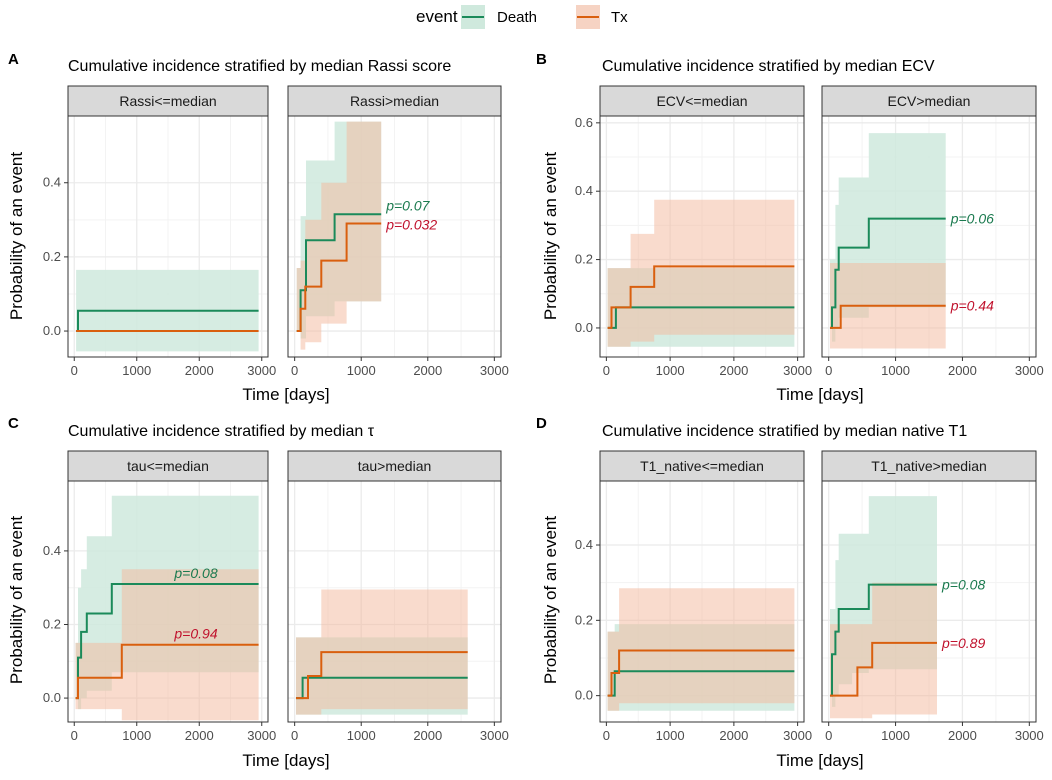  What do you see at coordinates (398, 596) in the screenshot?
I see `facet-2: tau>median 0 1000 2000 3000` at bounding box center [398, 596].